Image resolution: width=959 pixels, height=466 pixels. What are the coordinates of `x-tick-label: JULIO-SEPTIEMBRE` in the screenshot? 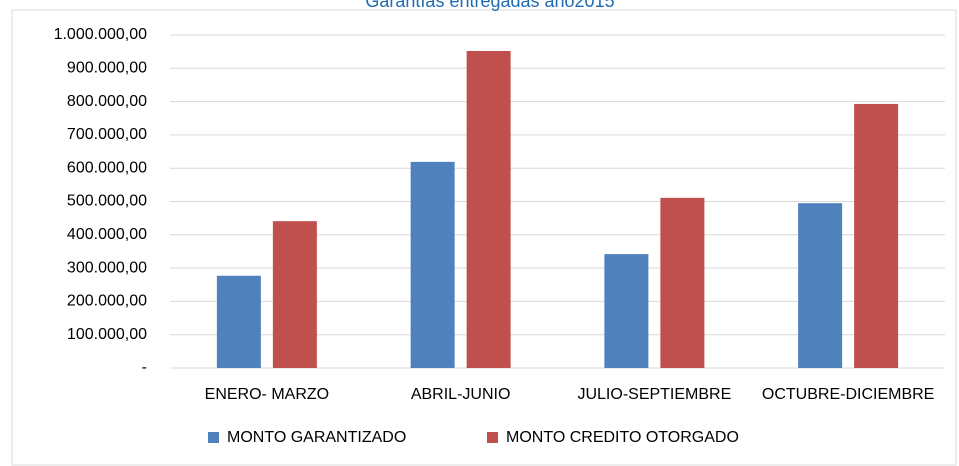 It's located at (654, 394).